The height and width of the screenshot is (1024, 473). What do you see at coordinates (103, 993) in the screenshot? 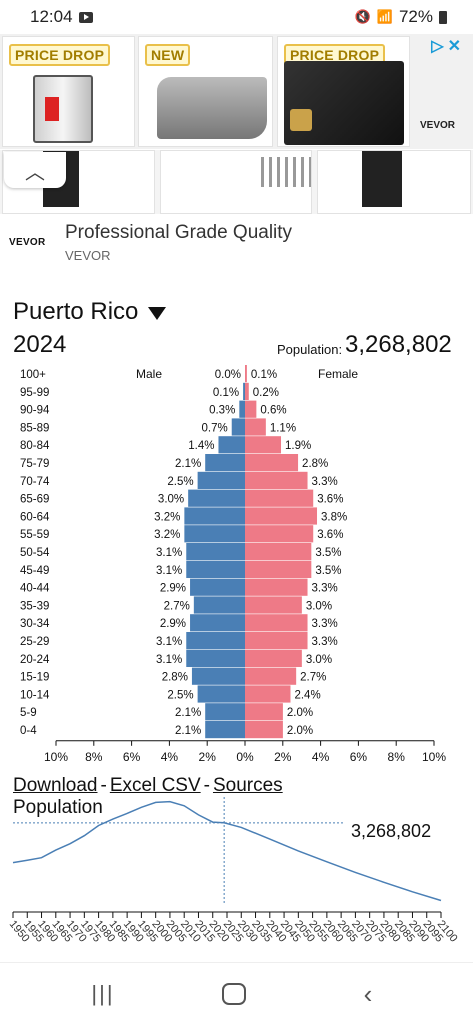
I see `recent-apps-button: |||` at bounding box center [103, 993].